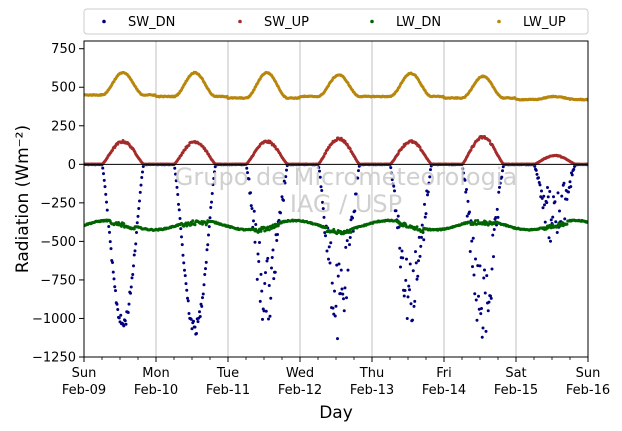 The height and width of the screenshot is (431, 622). Describe the element at coordinates (588, 390) in the screenshot. I see `x-tick-label-date: Feb-16` at that location.